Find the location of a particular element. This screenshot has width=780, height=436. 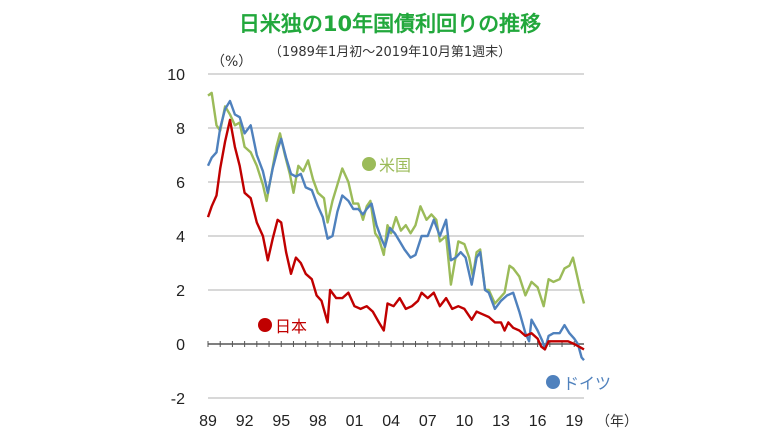

x-tick-label: 89 is located at coordinates (208, 421).